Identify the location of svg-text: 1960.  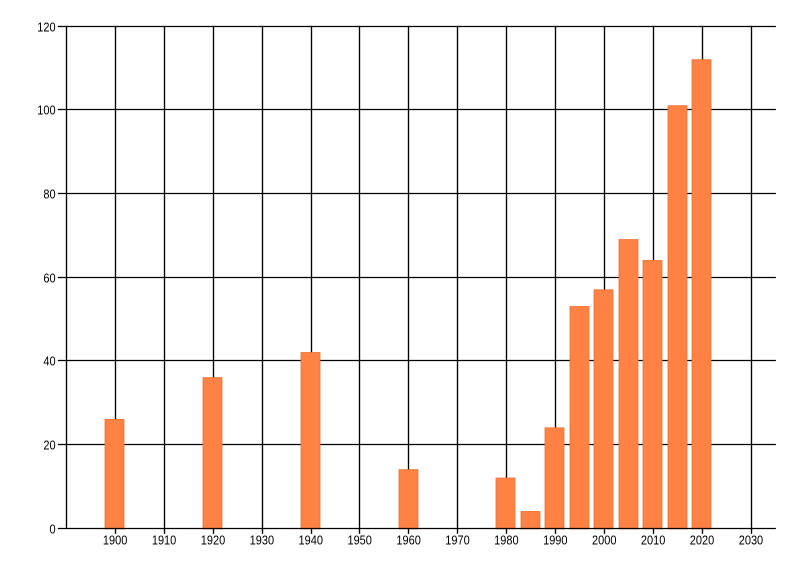
(408, 540).